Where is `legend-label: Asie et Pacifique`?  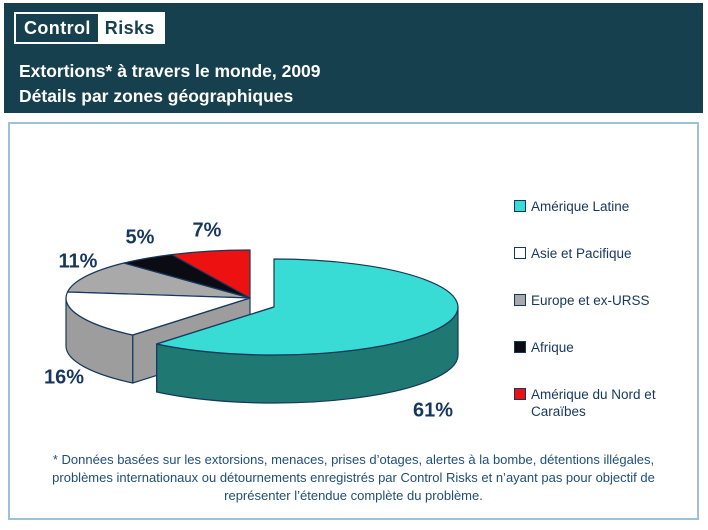 legend-label: Asie et Pacifique is located at coordinates (581, 253).